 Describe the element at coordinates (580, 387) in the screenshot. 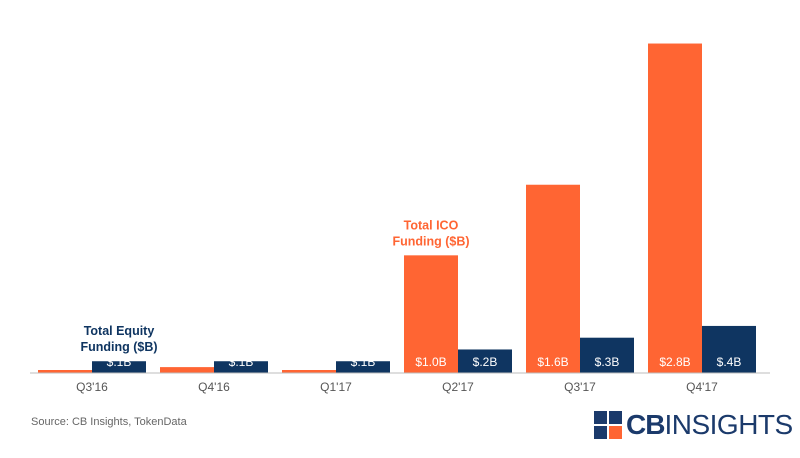

I see `x-tick-label: Q3'17` at that location.